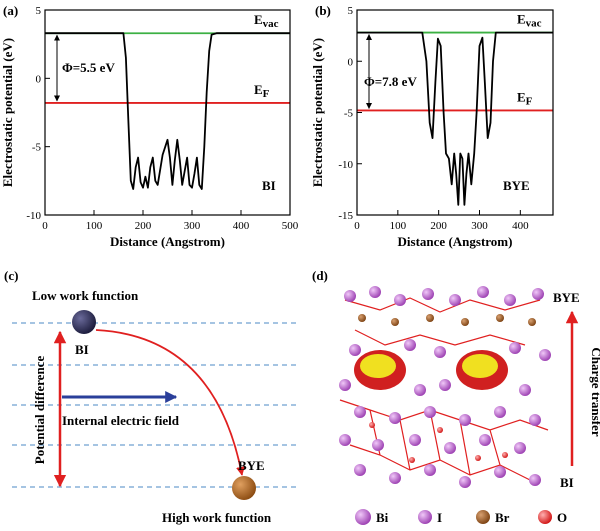 Image resolution: width=600 pixels, height=531 pixels. Describe the element at coordinates (82, 349) in the screenshot. I see `node-label: BI` at that location.